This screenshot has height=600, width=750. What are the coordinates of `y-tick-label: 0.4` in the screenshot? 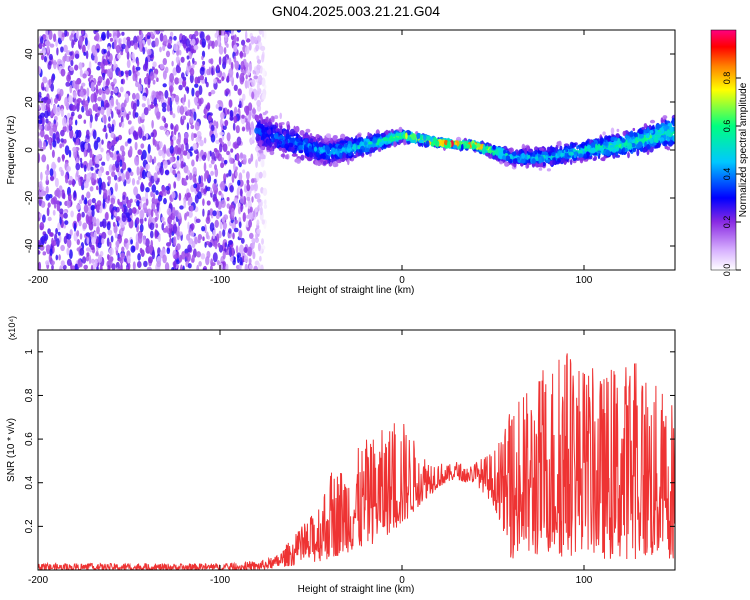 It's located at (29, 482).